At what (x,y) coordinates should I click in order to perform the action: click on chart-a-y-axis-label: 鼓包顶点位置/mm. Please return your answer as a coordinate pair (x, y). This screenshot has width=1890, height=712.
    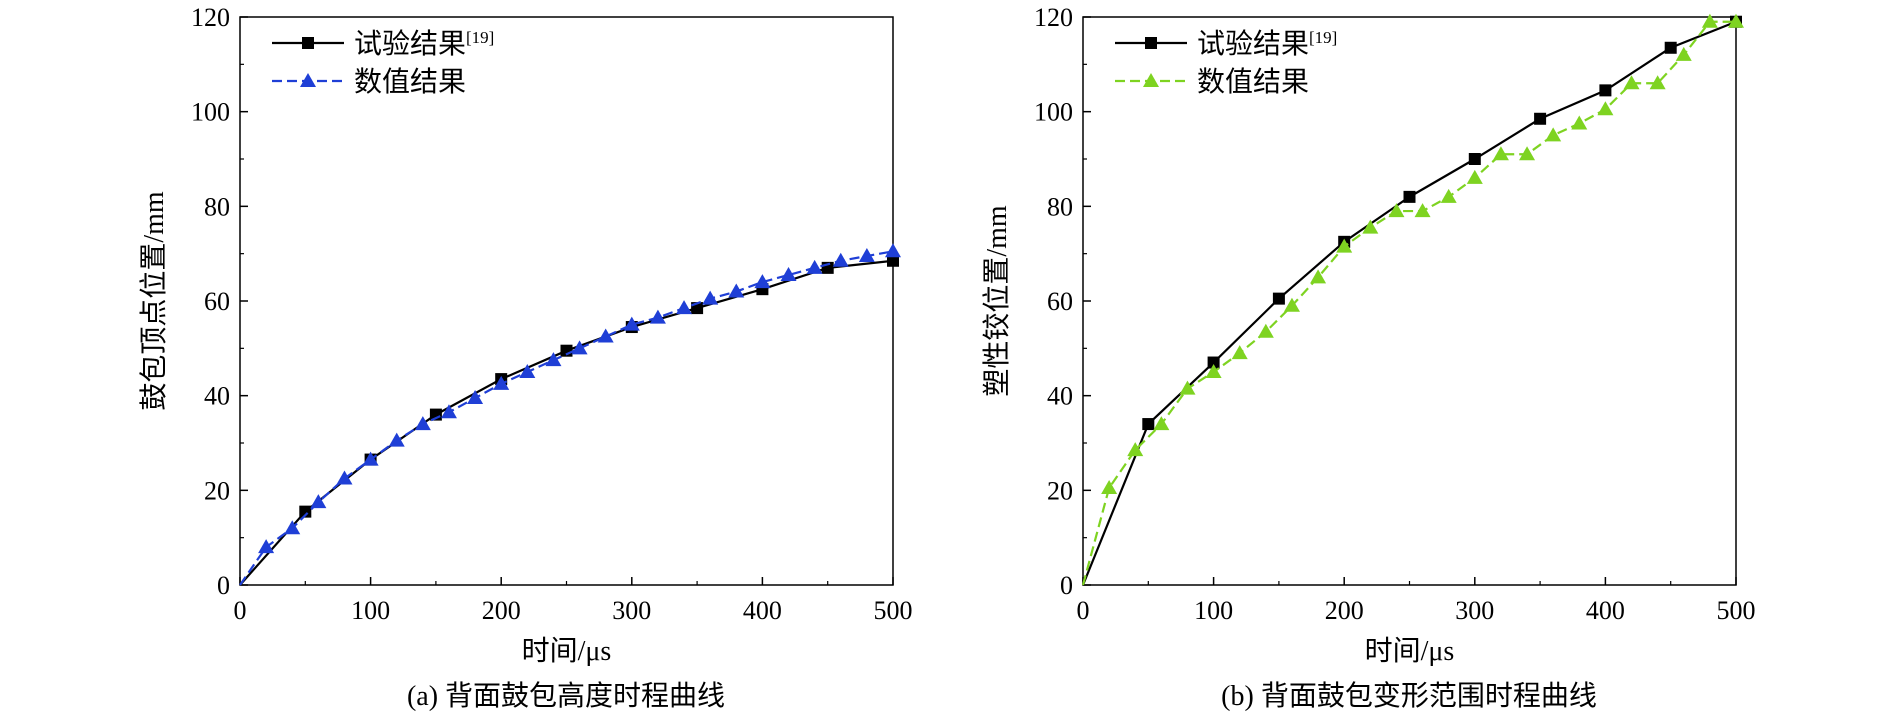
    Looking at the image, I should click on (154, 301).